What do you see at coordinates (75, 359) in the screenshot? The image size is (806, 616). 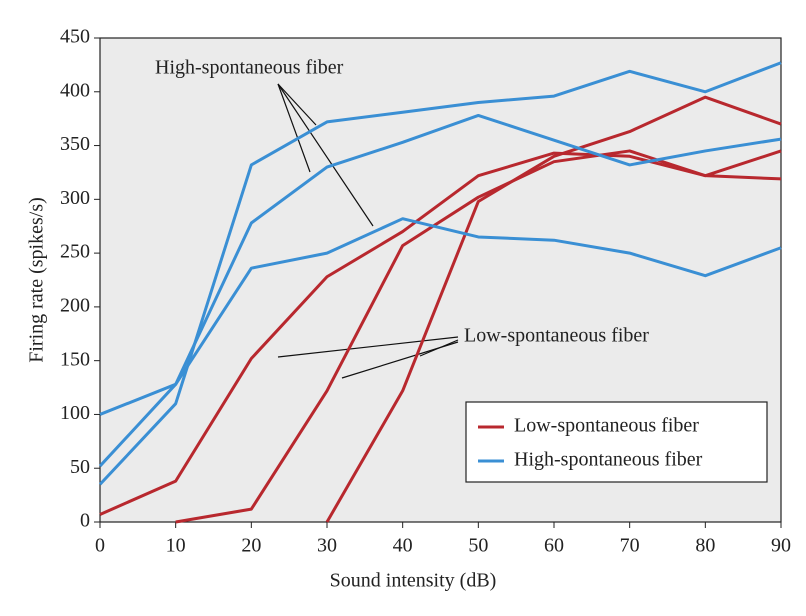 I see `y-tick-label: 150` at bounding box center [75, 359].